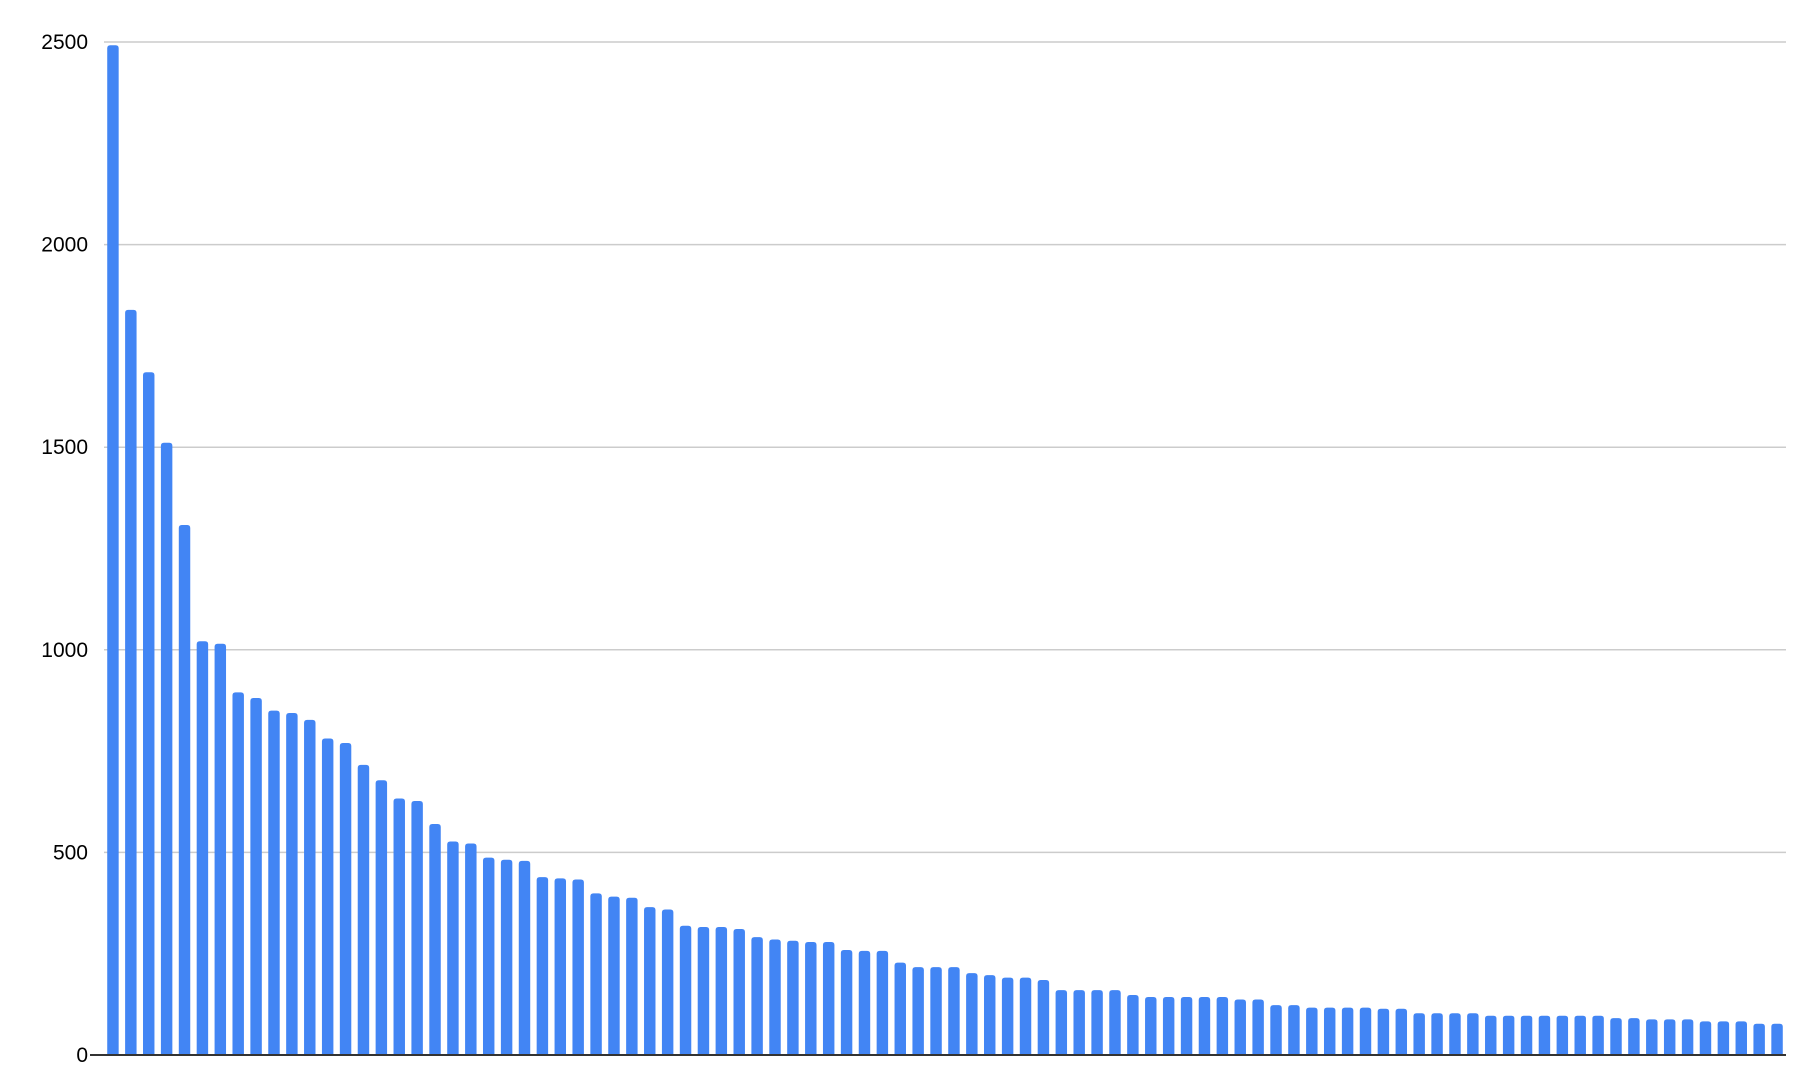 This screenshot has height=1092, width=1798. What do you see at coordinates (64, 42) in the screenshot?
I see `y-tick-label: 2500` at bounding box center [64, 42].